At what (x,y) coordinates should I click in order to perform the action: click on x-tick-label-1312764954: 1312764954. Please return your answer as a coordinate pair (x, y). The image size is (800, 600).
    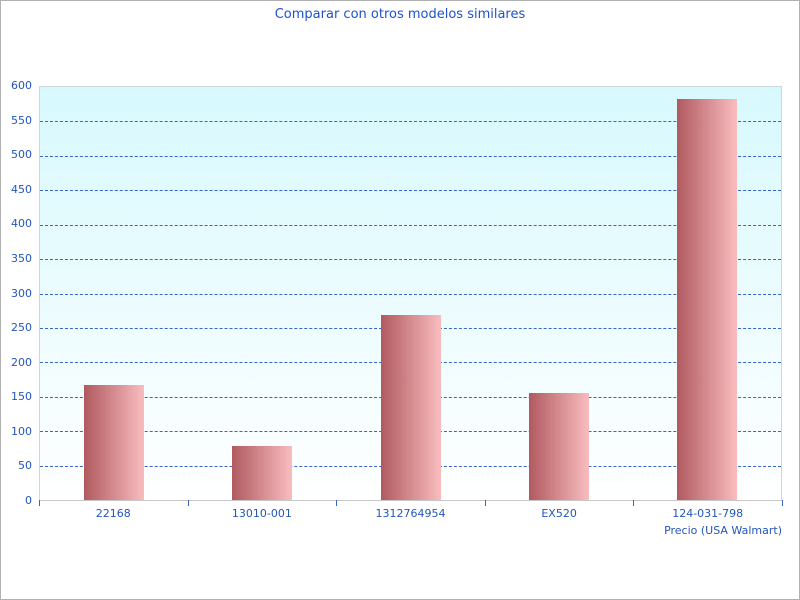
    Looking at the image, I should click on (410, 513).